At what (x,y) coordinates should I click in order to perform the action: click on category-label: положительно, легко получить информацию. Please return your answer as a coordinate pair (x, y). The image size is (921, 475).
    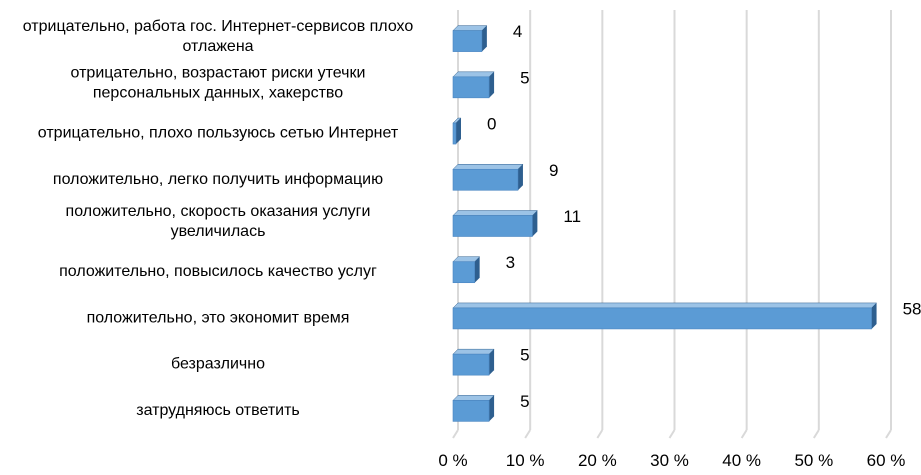
    Looking at the image, I should click on (218, 179).